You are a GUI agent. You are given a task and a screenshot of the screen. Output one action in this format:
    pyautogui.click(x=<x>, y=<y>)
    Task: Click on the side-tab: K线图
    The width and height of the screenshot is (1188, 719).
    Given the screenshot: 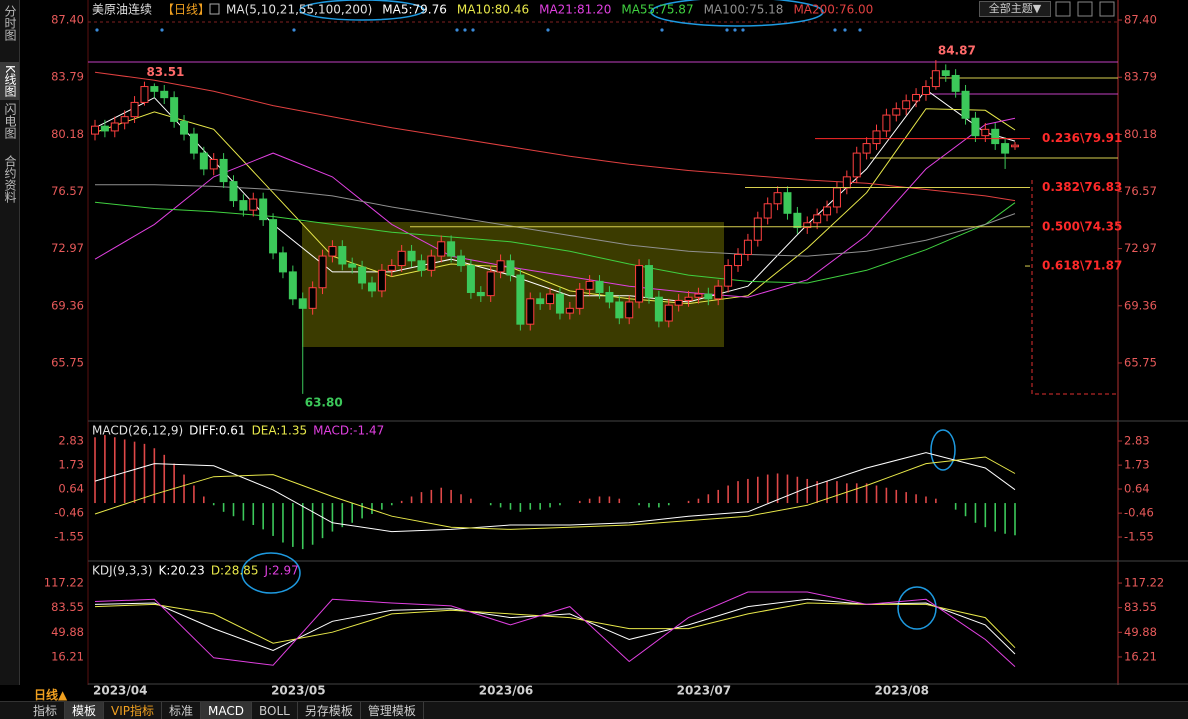 What is the action you would take?
    pyautogui.click(x=9, y=81)
    